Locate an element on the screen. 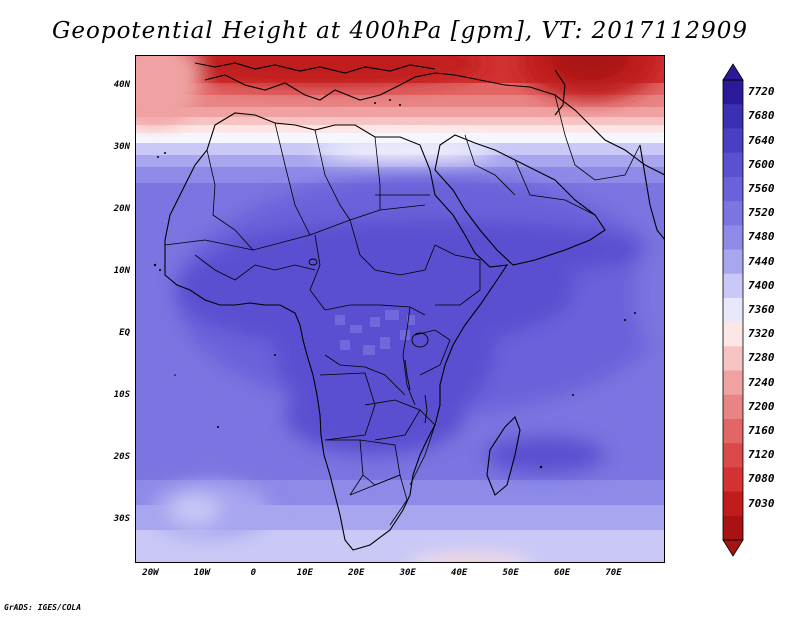 The width and height of the screenshot is (800, 618). border-ethiopia is located at coordinates (457, 275).